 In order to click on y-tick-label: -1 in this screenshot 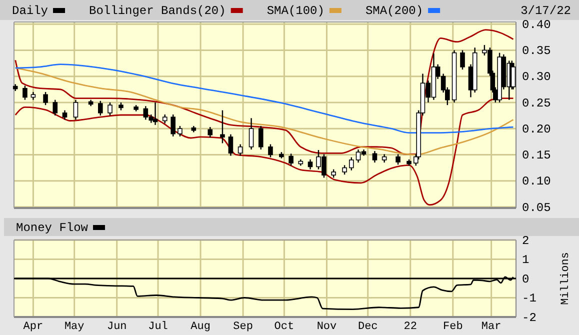, I will do `click(529, 299)`.